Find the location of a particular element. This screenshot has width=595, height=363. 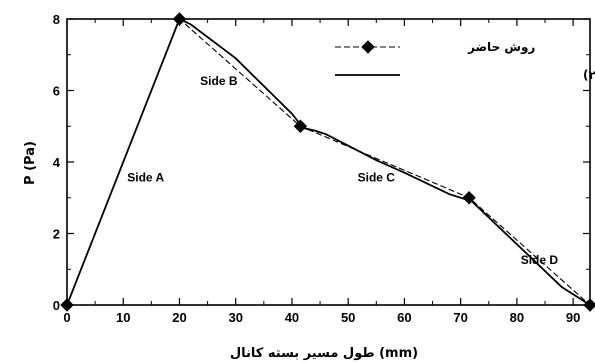

x-tick-label: 20 is located at coordinates (179, 317).